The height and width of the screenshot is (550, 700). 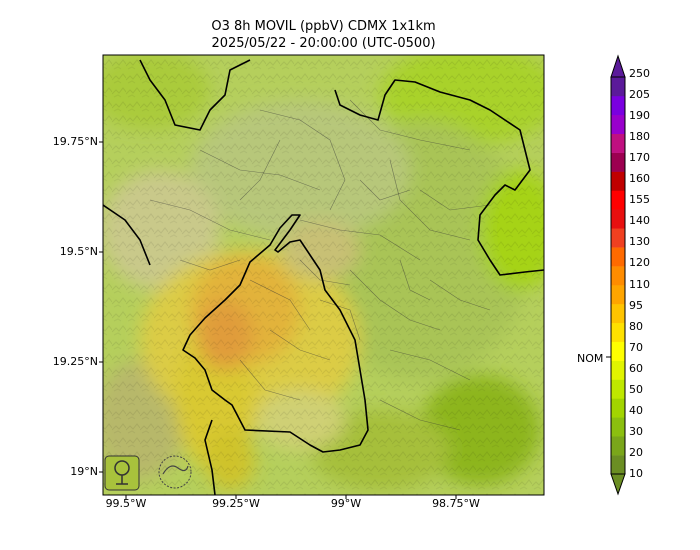 What do you see at coordinates (636, 473) in the screenshot?
I see `colorbar-label: 10` at bounding box center [636, 473].